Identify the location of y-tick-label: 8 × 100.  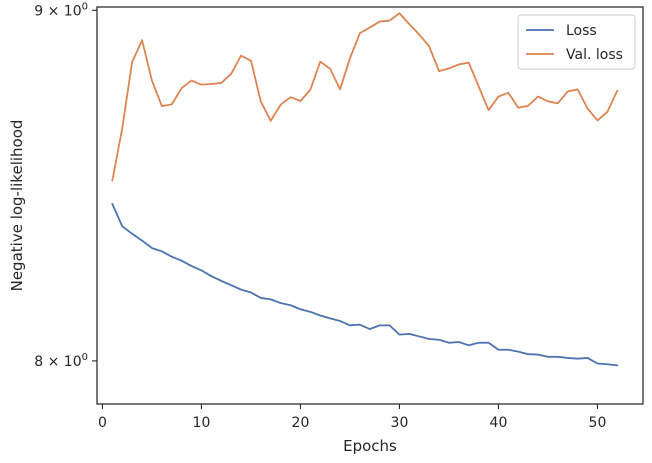
(61, 361).